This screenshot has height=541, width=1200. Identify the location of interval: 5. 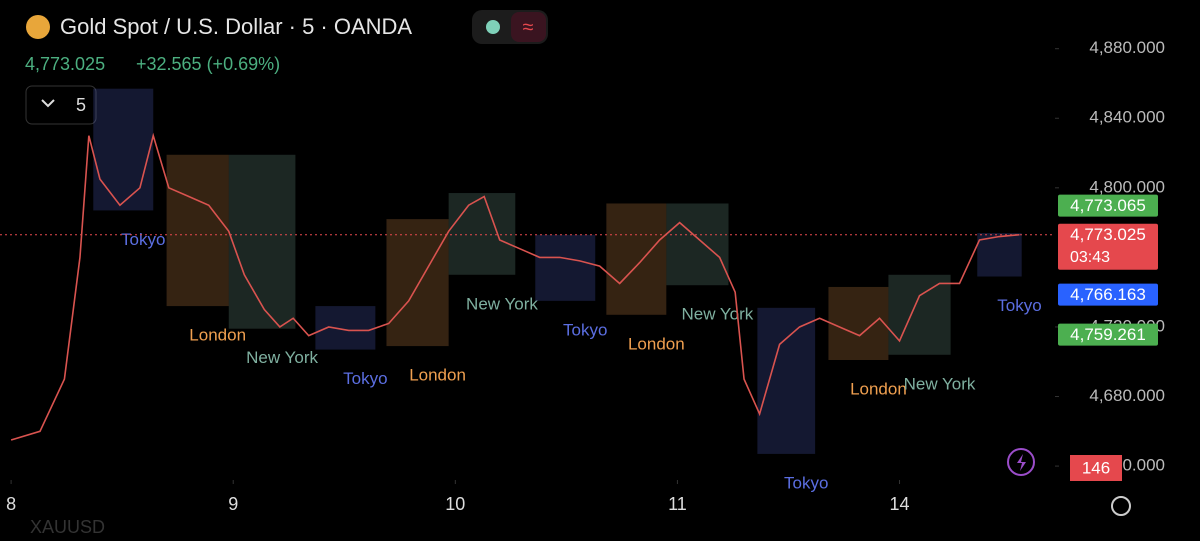
(81, 105).